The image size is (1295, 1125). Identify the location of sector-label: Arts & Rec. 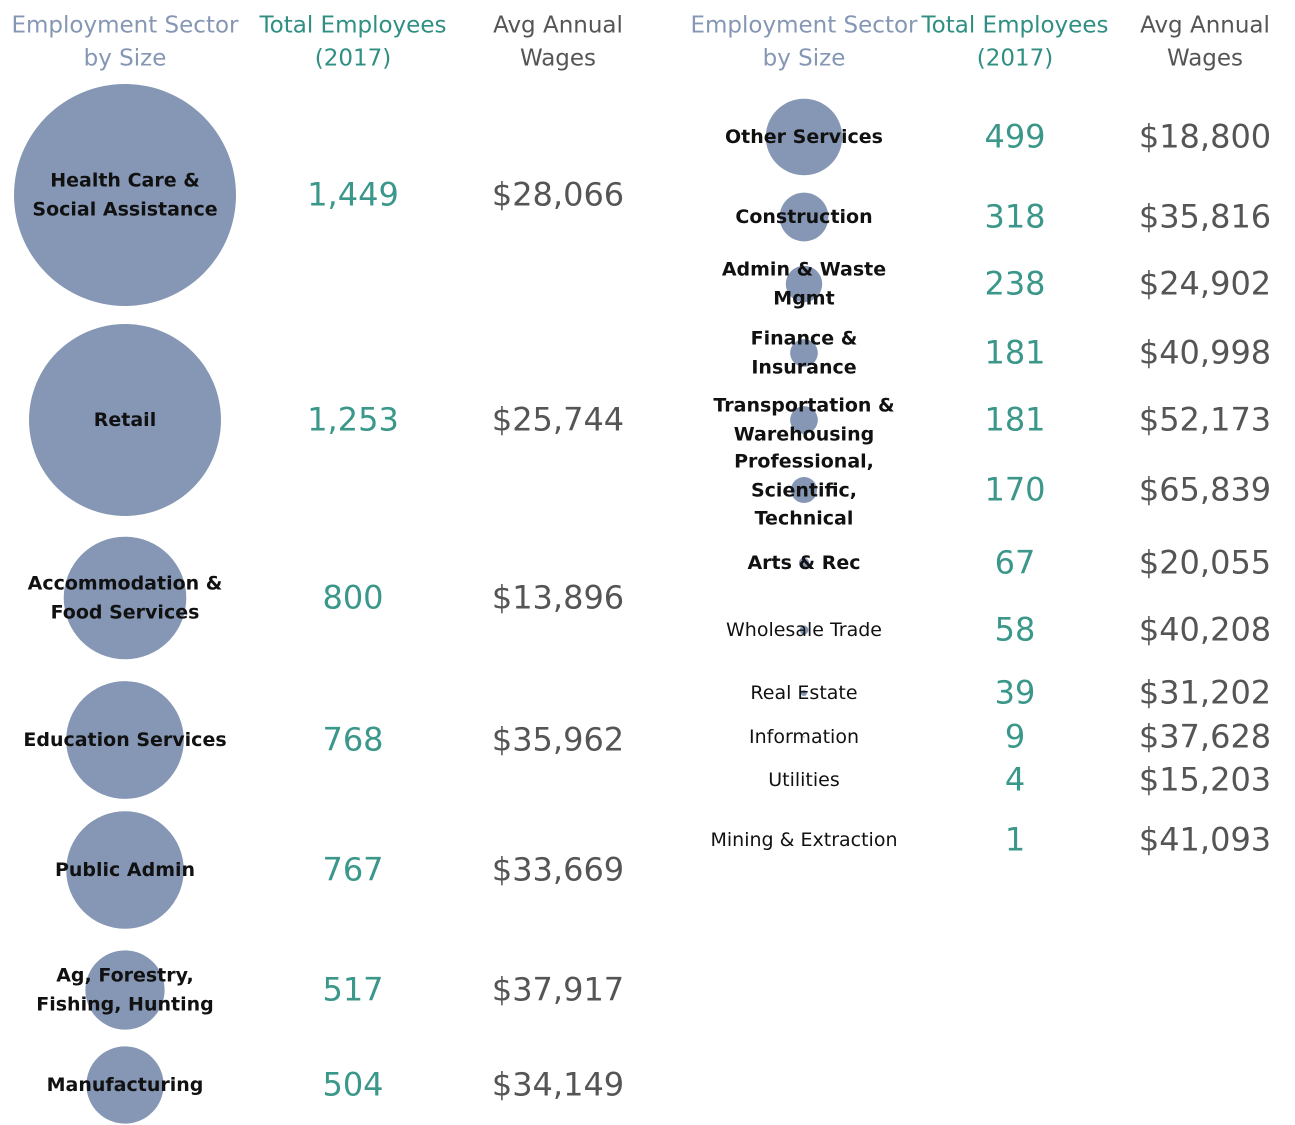
(804, 562).